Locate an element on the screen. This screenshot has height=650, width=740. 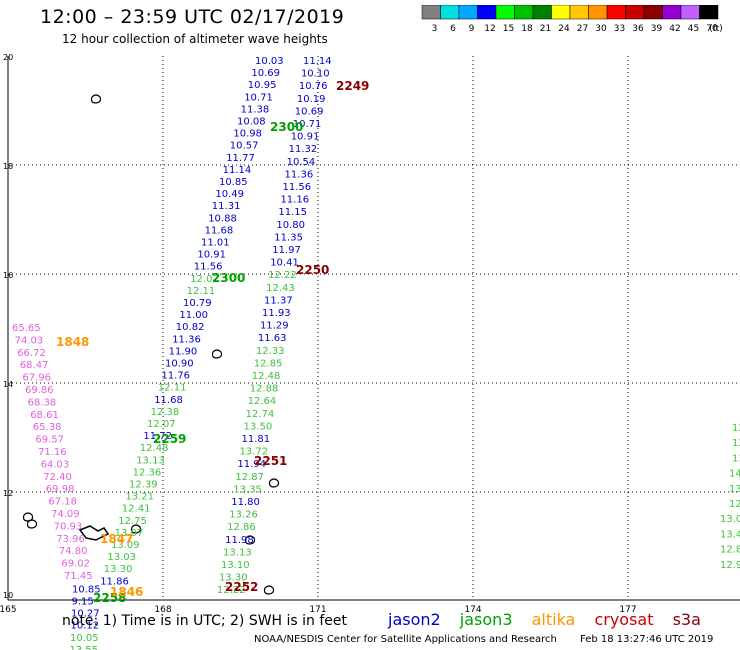
legend-altika: altika is located at coordinates (553, 619).